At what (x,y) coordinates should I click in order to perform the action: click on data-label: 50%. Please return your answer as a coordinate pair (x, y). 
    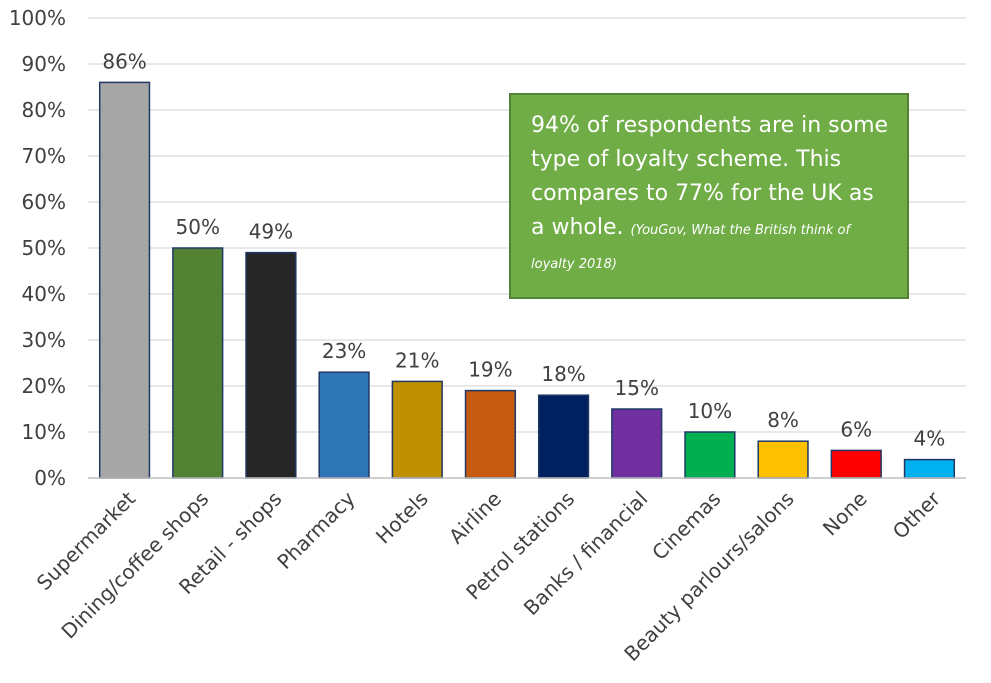
    Looking at the image, I should click on (198, 227).